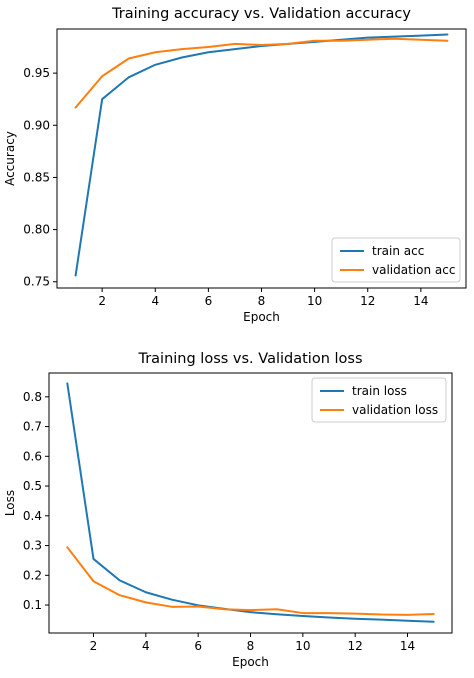 The image size is (474, 678). I want to click on loss-y-tick-label: 0.6, so click(32, 456).